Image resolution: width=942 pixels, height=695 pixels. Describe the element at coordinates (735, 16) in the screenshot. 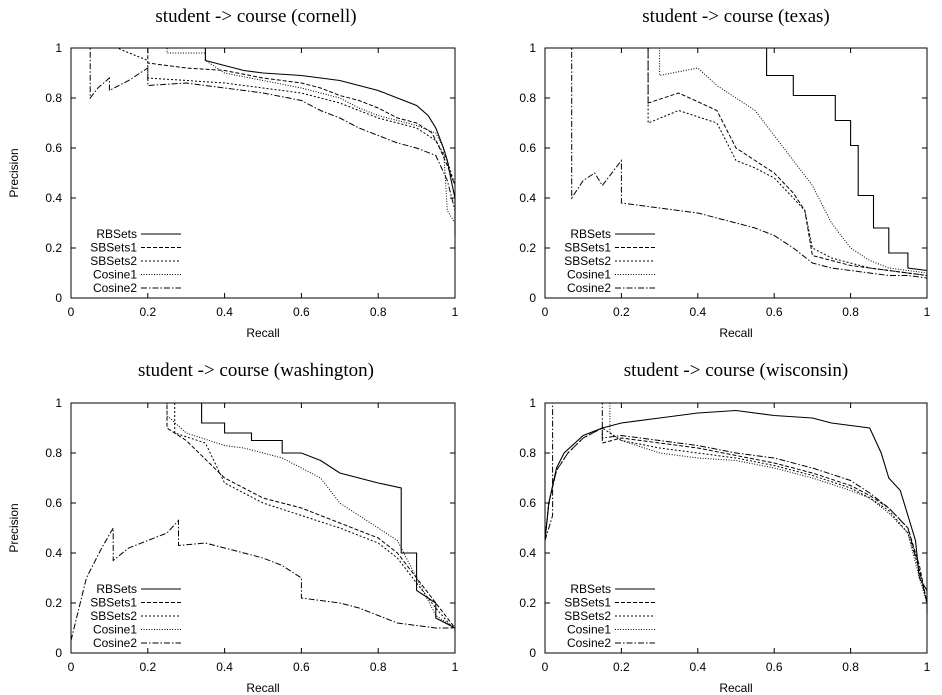

I see `chart-title: student -> course (texas)` at that location.